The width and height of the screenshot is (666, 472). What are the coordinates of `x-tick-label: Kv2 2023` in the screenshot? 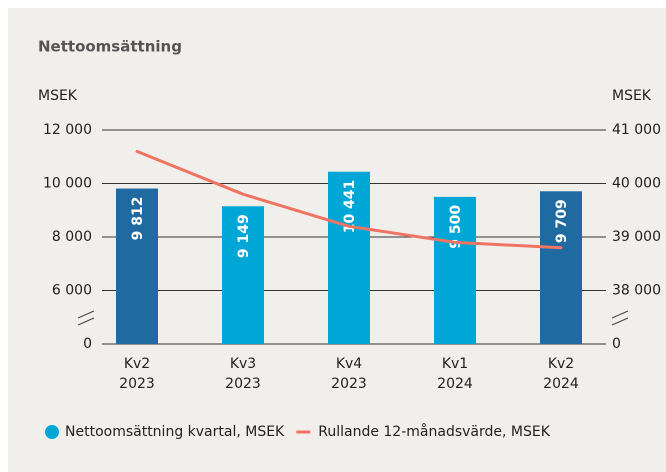 It's located at (137, 374).